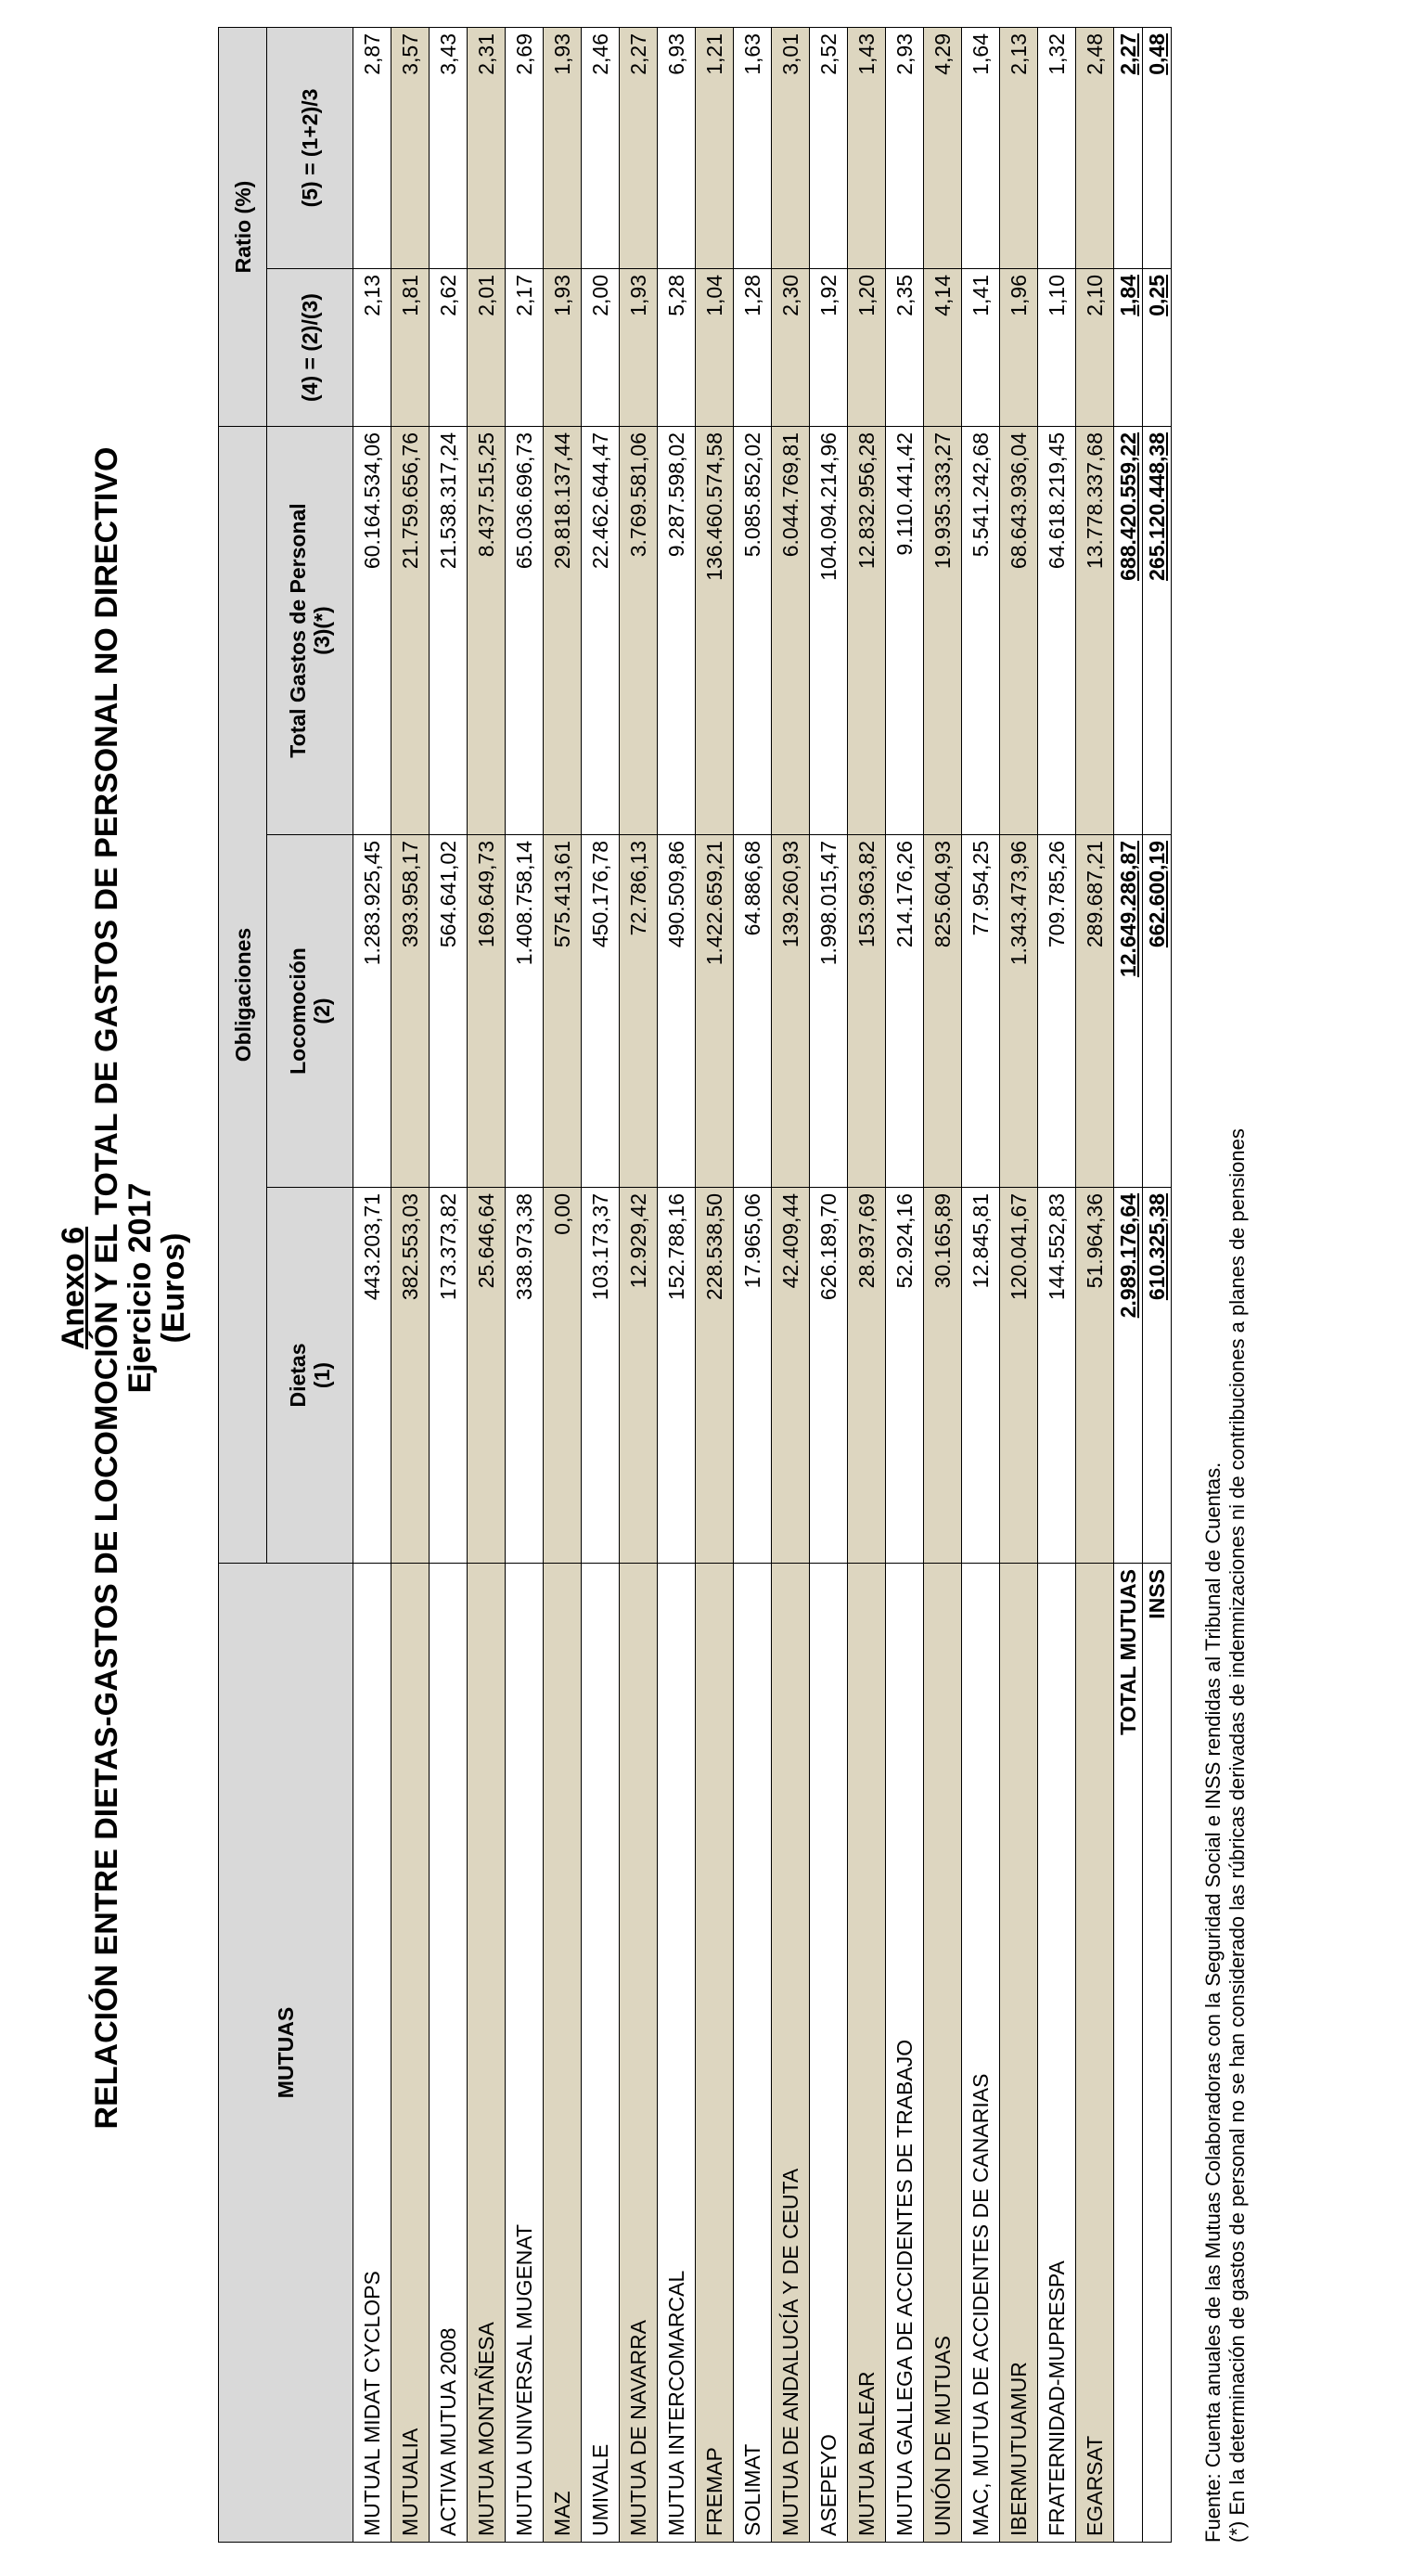  I want to click on cell: 30.165,89, so click(943, 1375).